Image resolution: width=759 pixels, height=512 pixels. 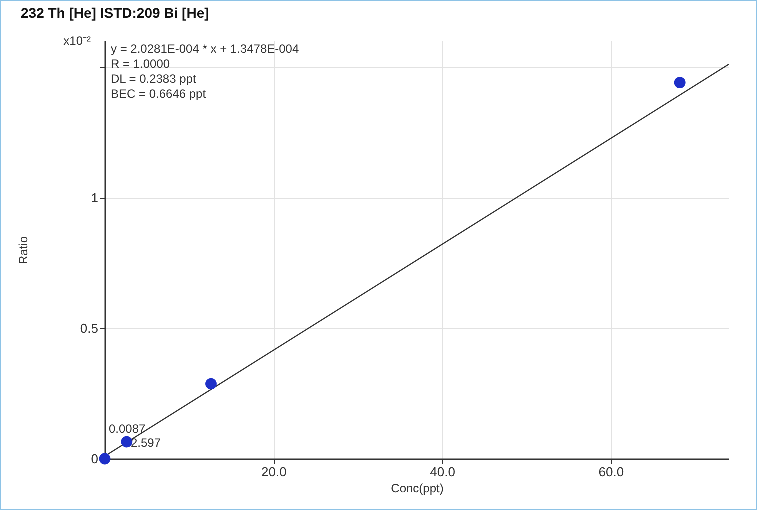 I want to click on annotation: R = 1.0000, so click(x=140, y=64).